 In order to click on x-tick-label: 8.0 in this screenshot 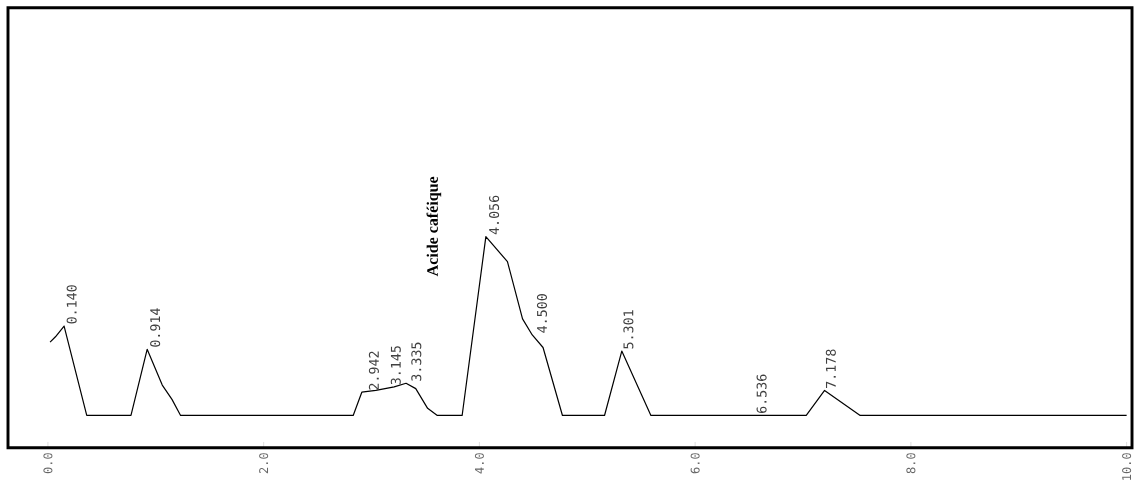, I will do `click(911, 463)`.